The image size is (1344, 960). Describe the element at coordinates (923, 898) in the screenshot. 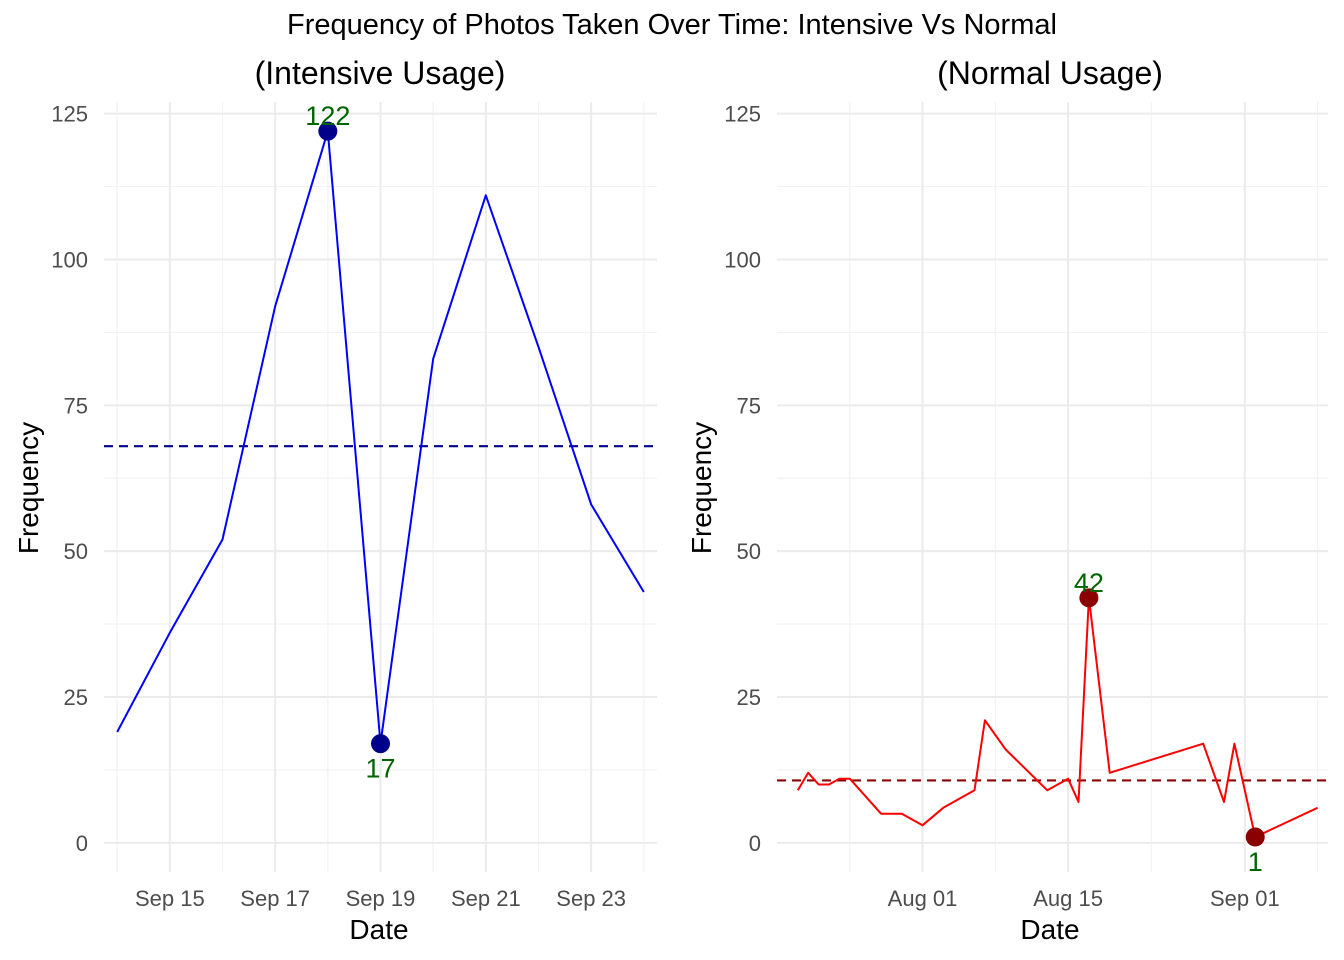

I see `x-tick-label: Aug 01` at that location.